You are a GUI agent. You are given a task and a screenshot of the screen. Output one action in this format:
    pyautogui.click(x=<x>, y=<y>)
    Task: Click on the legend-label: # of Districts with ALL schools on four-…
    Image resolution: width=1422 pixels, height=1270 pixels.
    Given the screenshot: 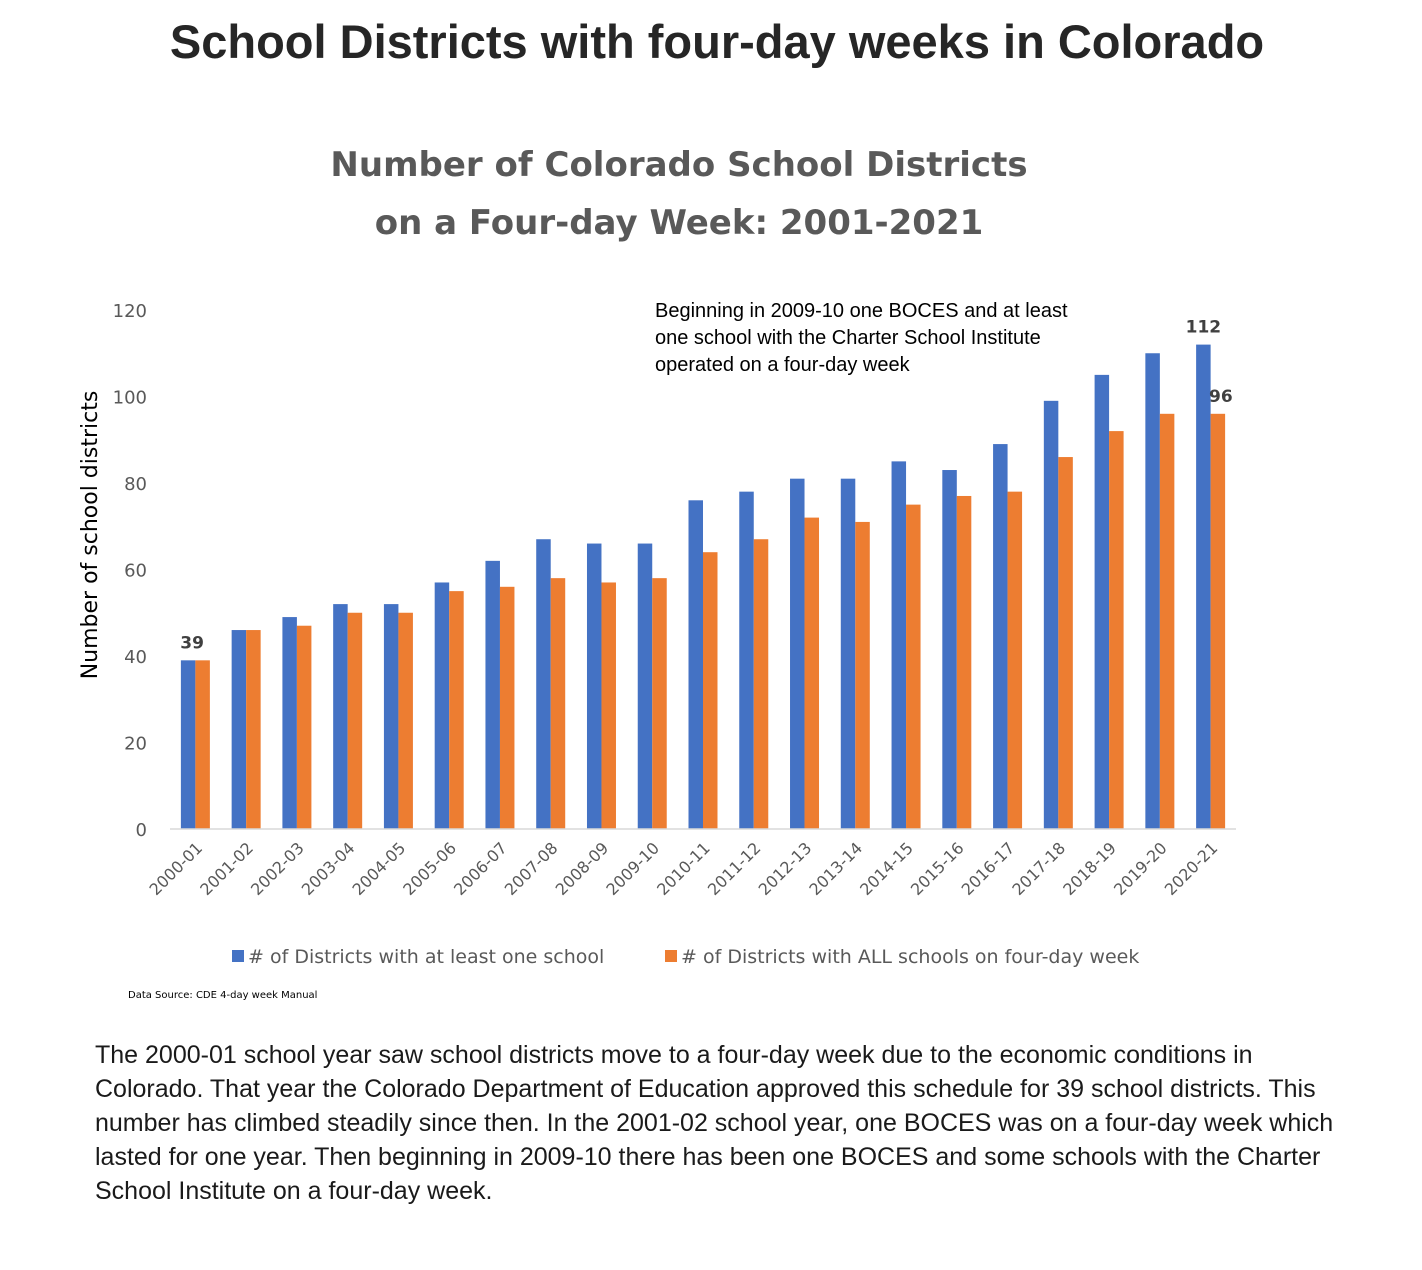 What is the action you would take?
    pyautogui.click(x=910, y=957)
    